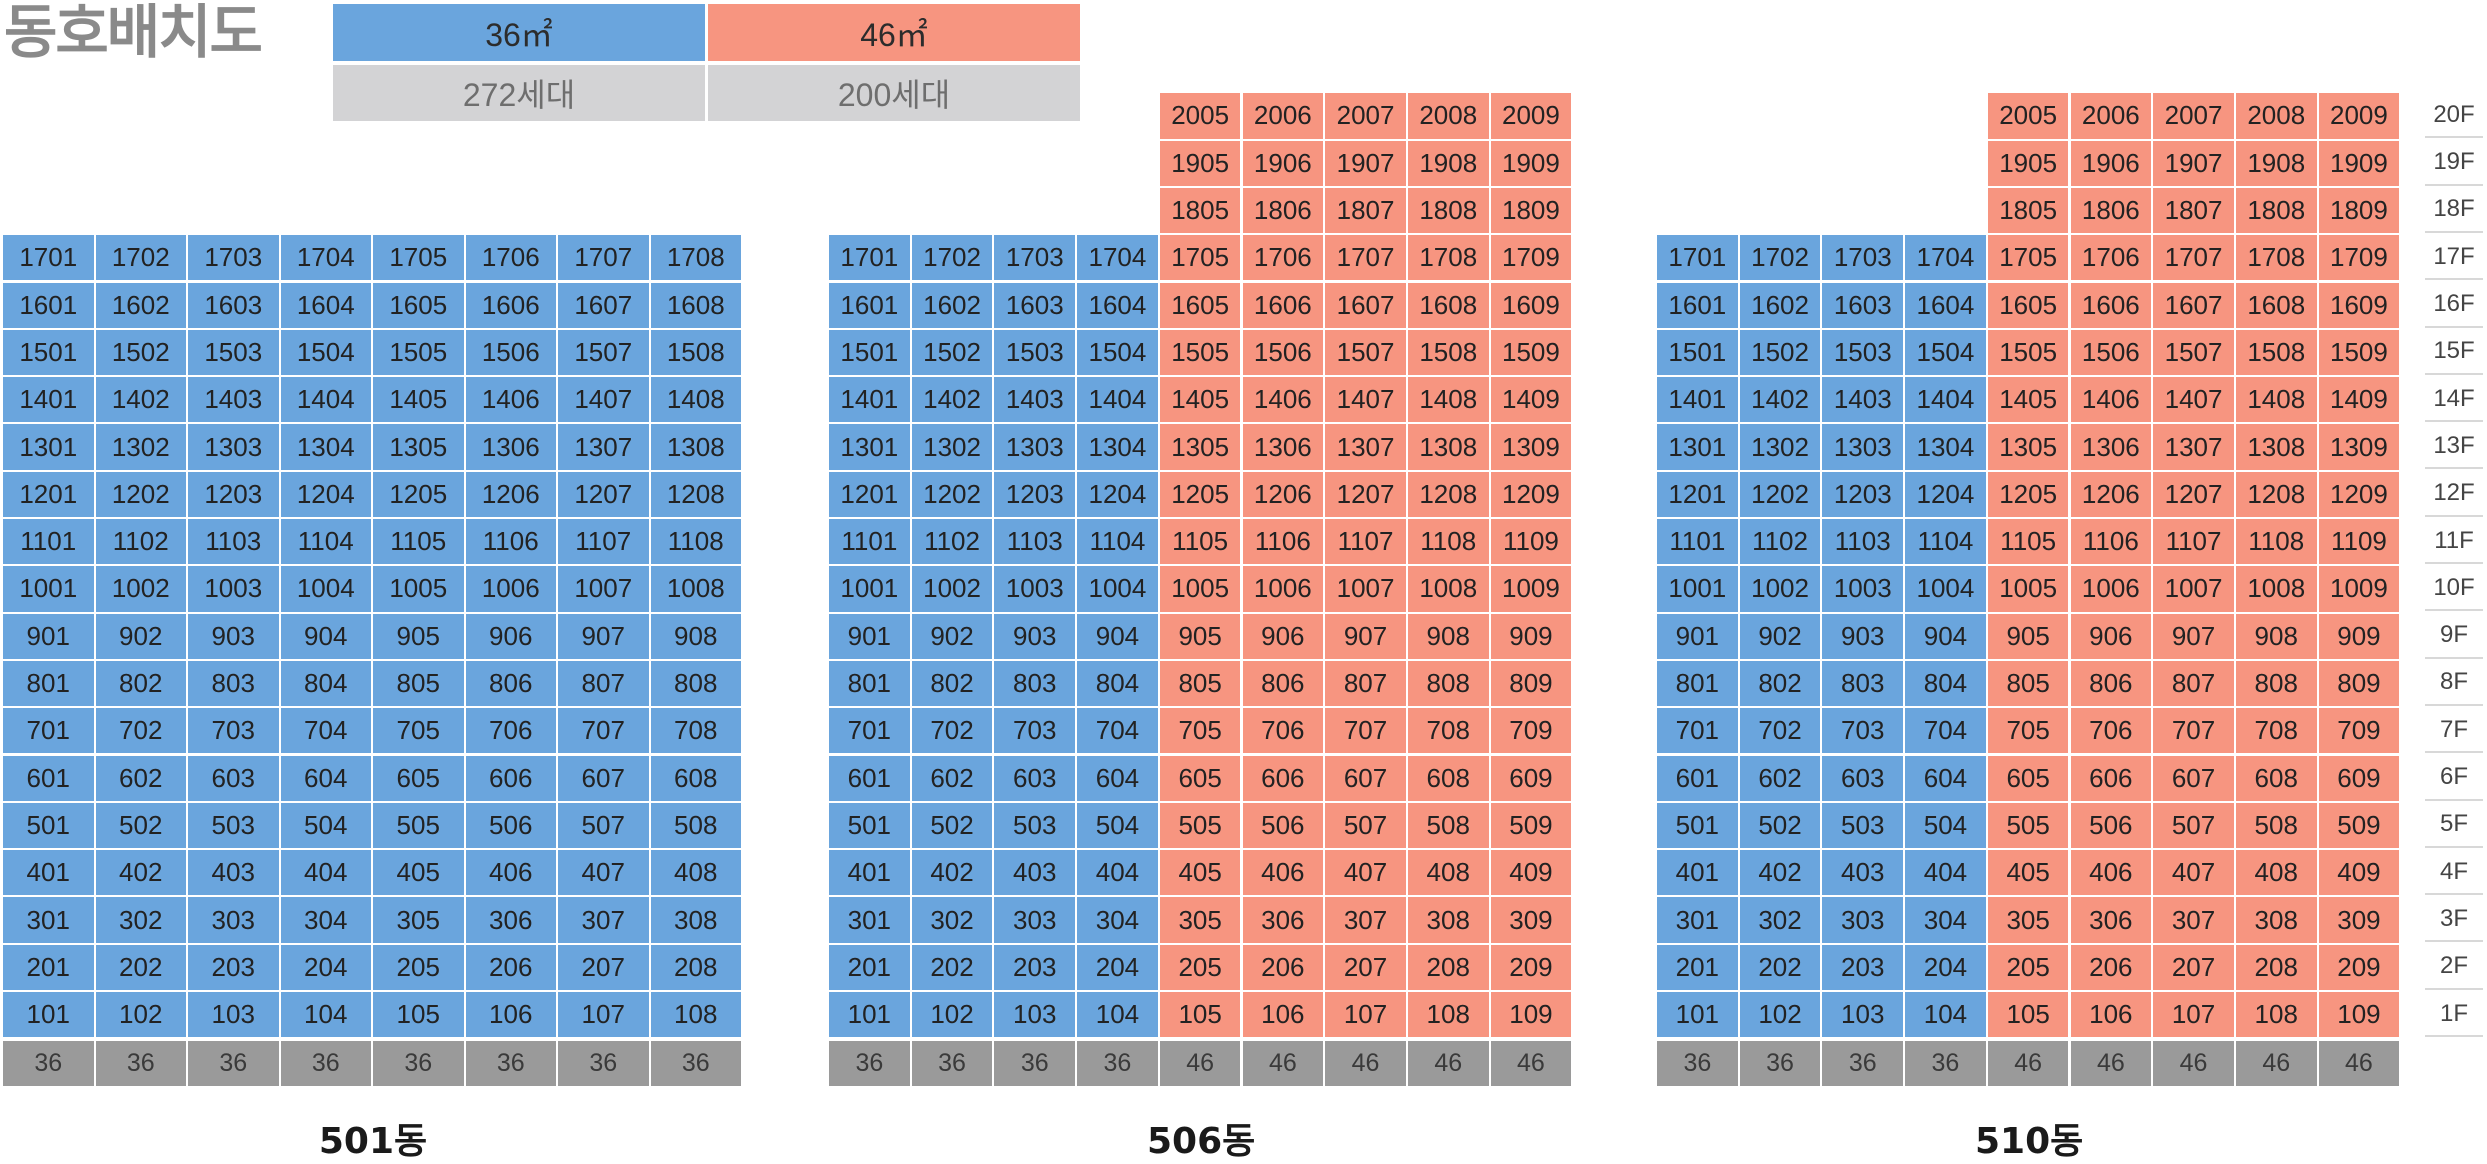 The width and height of the screenshot is (2487, 1164). Describe the element at coordinates (952, 400) in the screenshot. I see `unit-cell: 1402` at that location.